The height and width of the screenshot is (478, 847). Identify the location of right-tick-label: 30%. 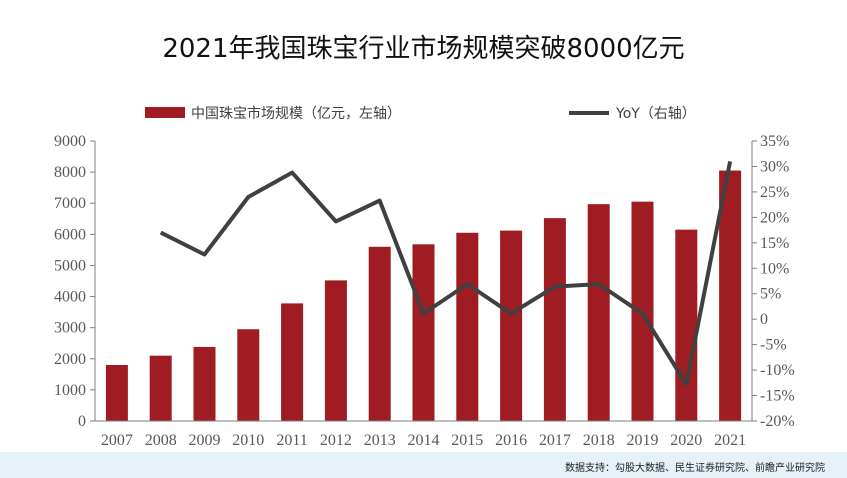
(774, 166).